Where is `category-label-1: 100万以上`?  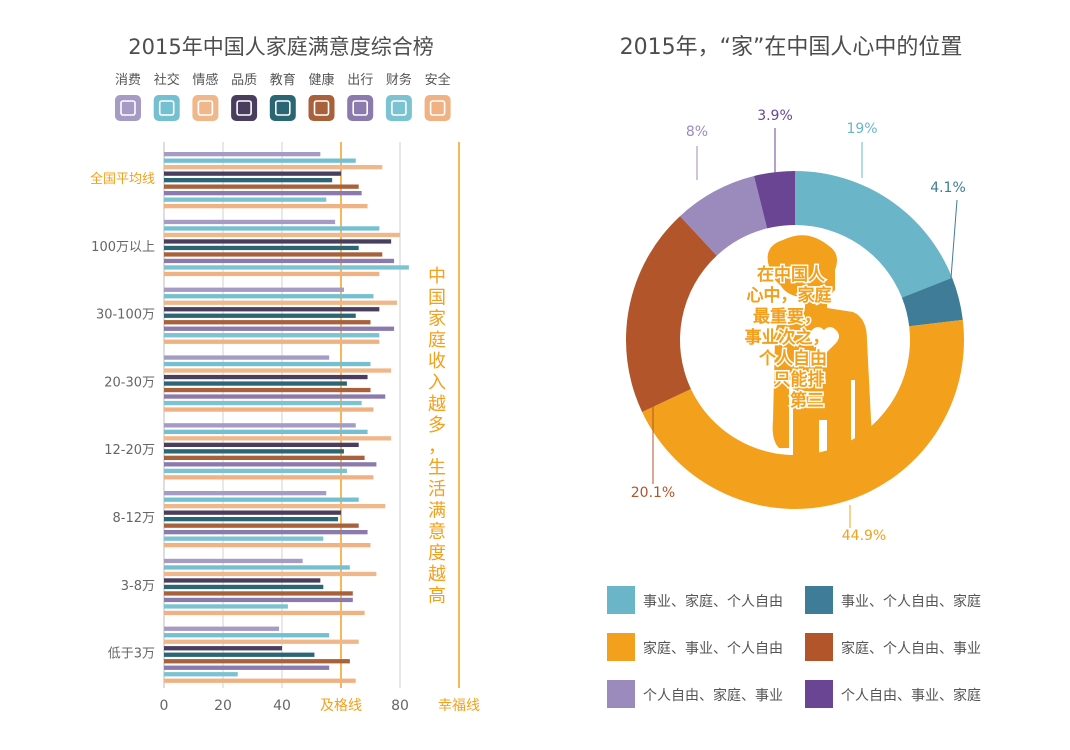
category-label-1: 100万以上 is located at coordinates (123, 247).